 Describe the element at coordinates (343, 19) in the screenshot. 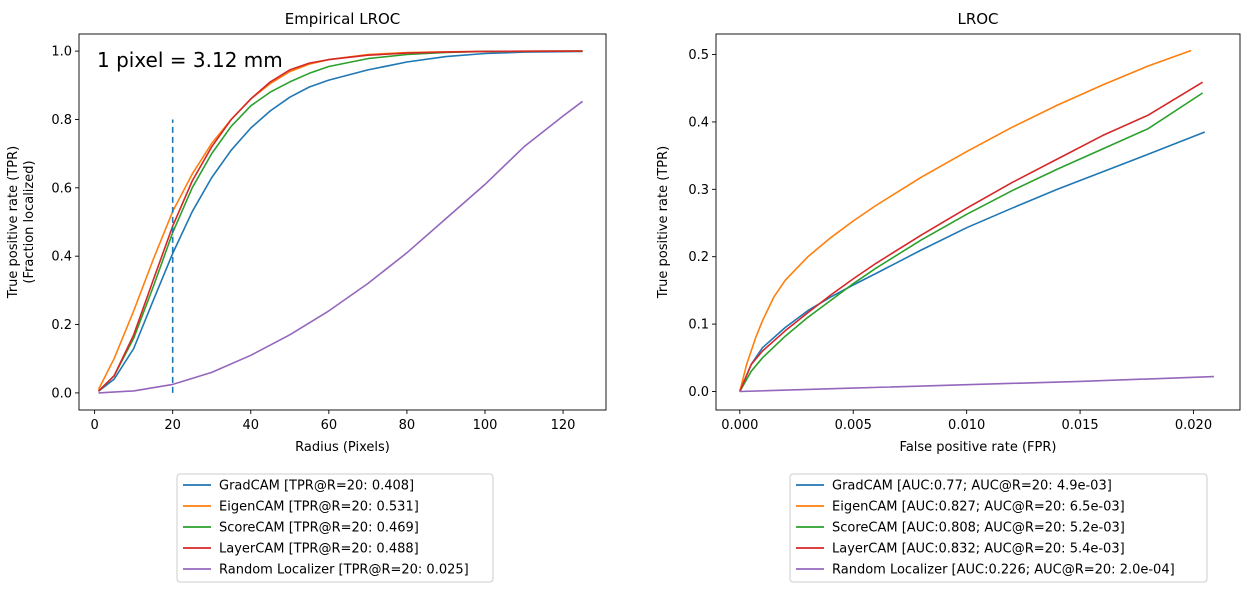

I see `chart-title: Empirical LROC` at that location.